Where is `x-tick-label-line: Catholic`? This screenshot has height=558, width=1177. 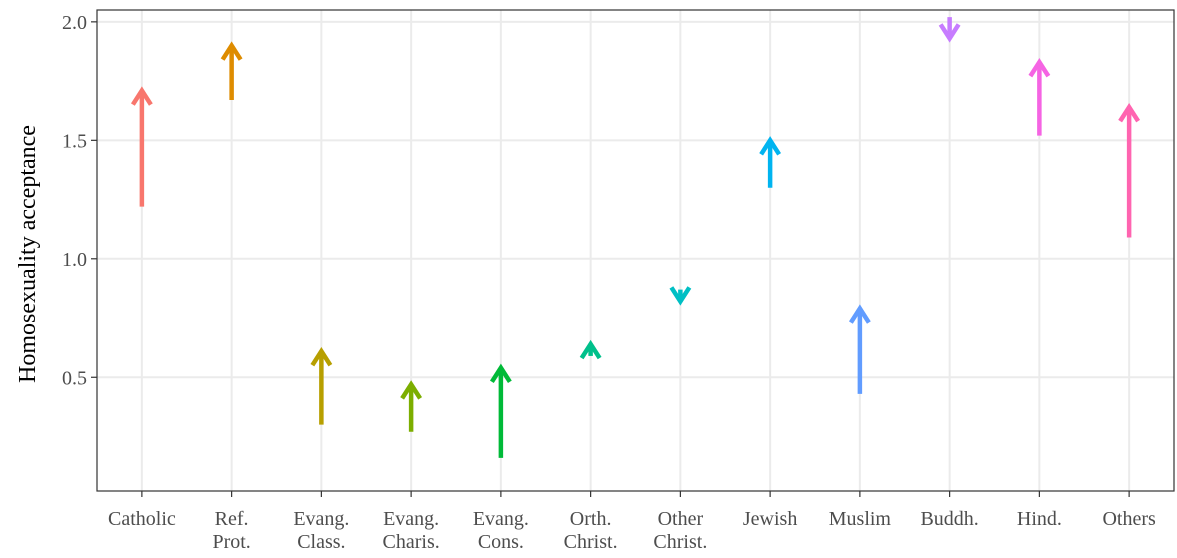 x-tick-label-line: Catholic is located at coordinates (142, 519).